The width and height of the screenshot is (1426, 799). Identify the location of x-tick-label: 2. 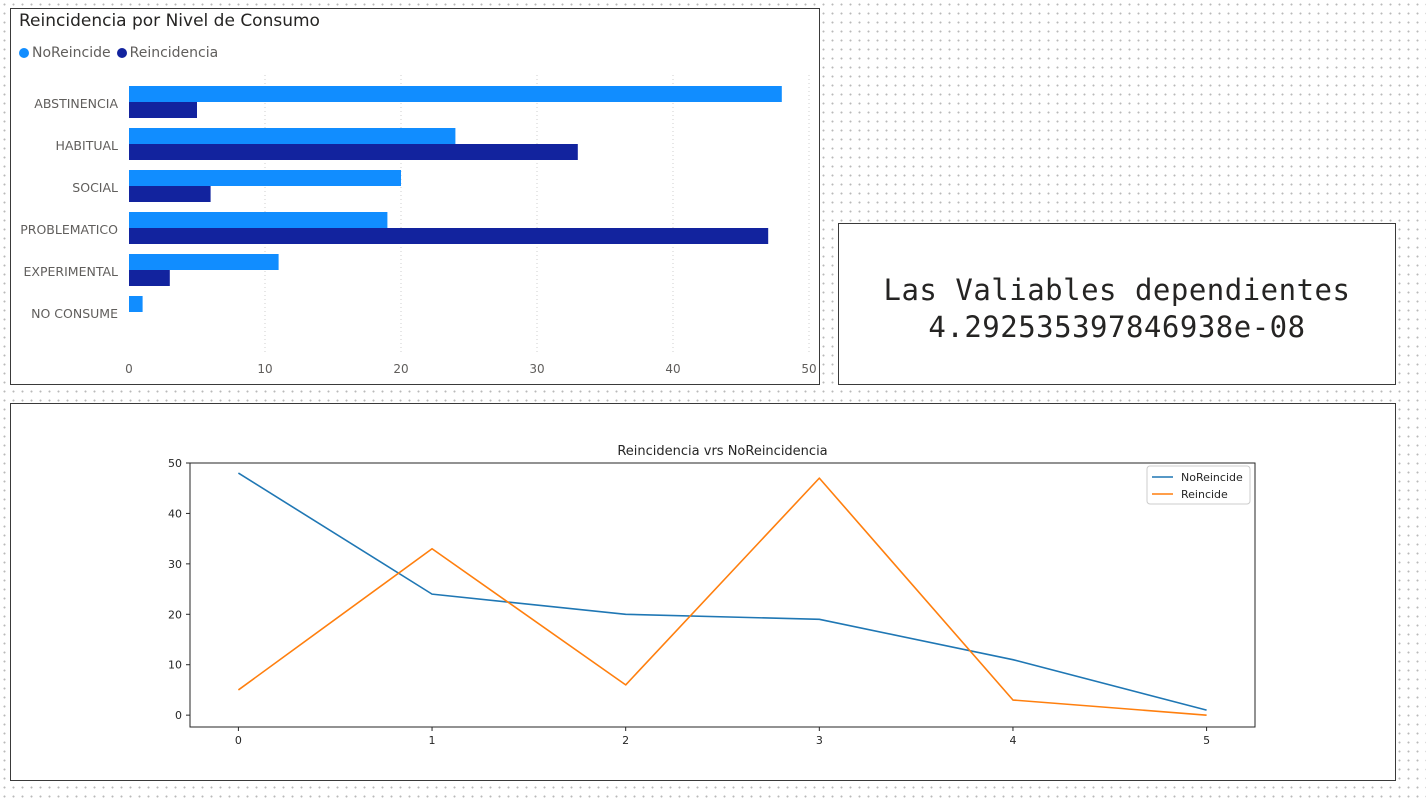
(625, 740).